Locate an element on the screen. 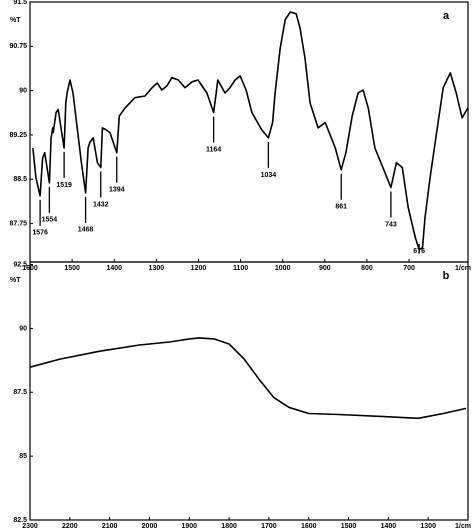 This screenshot has height=530, width=474. x-tick-label: 2000 is located at coordinates (150, 526).